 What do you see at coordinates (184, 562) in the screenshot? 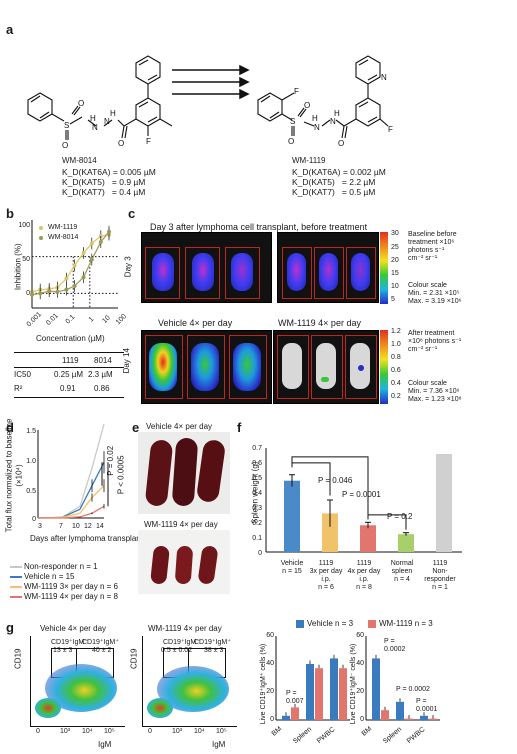
I see `e-drug-spleens-image` at bounding box center [184, 562].